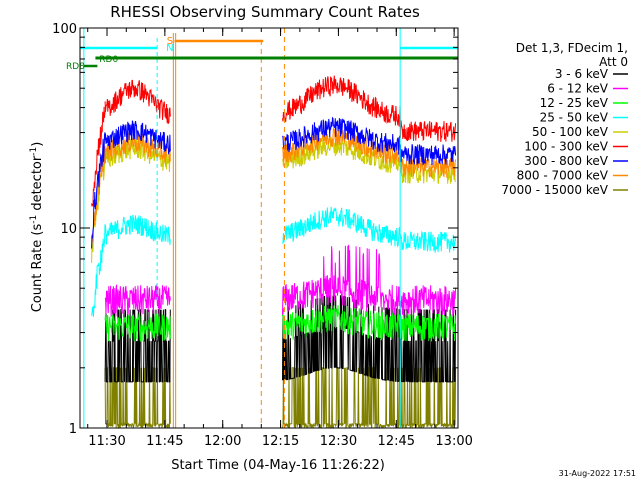  Describe the element at coordinates (338, 441) in the screenshot. I see `x-tick-label: 12:30` at that location.